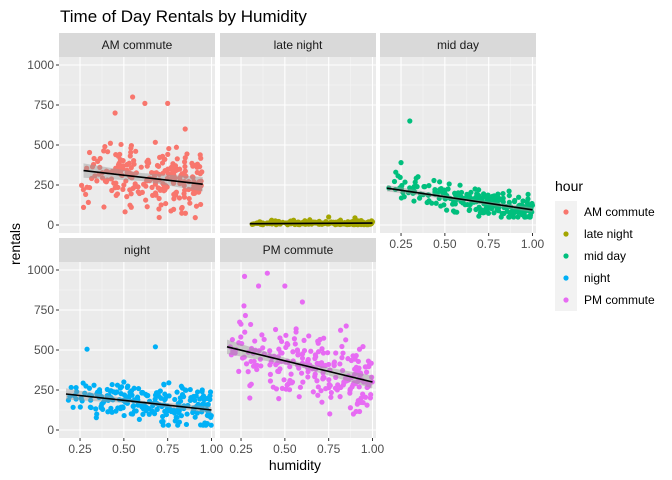 This screenshot has width=672, height=480. I want to click on x-tick-label: 0.75, so click(489, 244).